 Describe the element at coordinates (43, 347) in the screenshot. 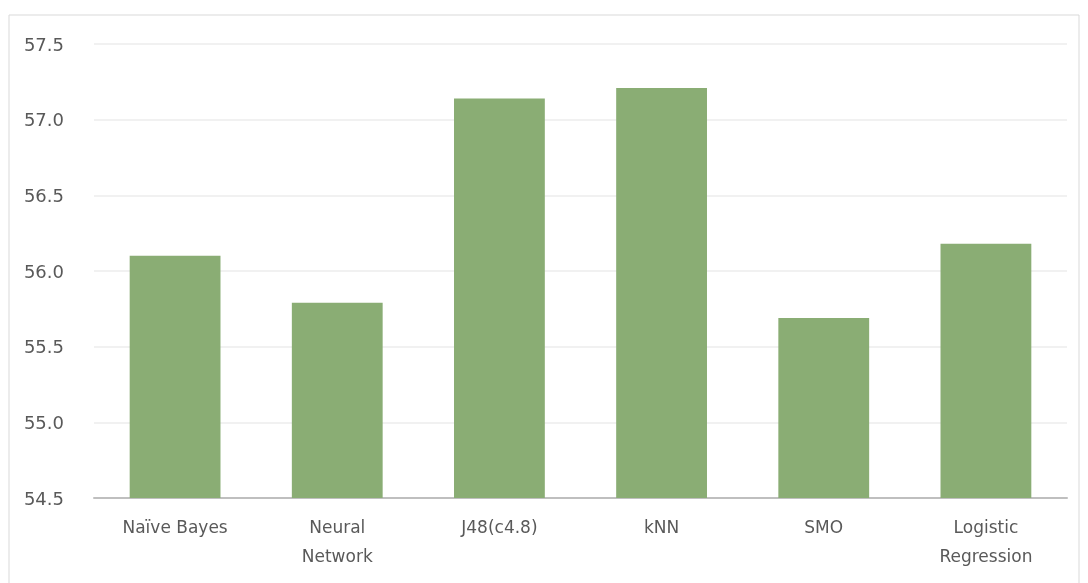

I see `y-tick-label: 55.5` at that location.